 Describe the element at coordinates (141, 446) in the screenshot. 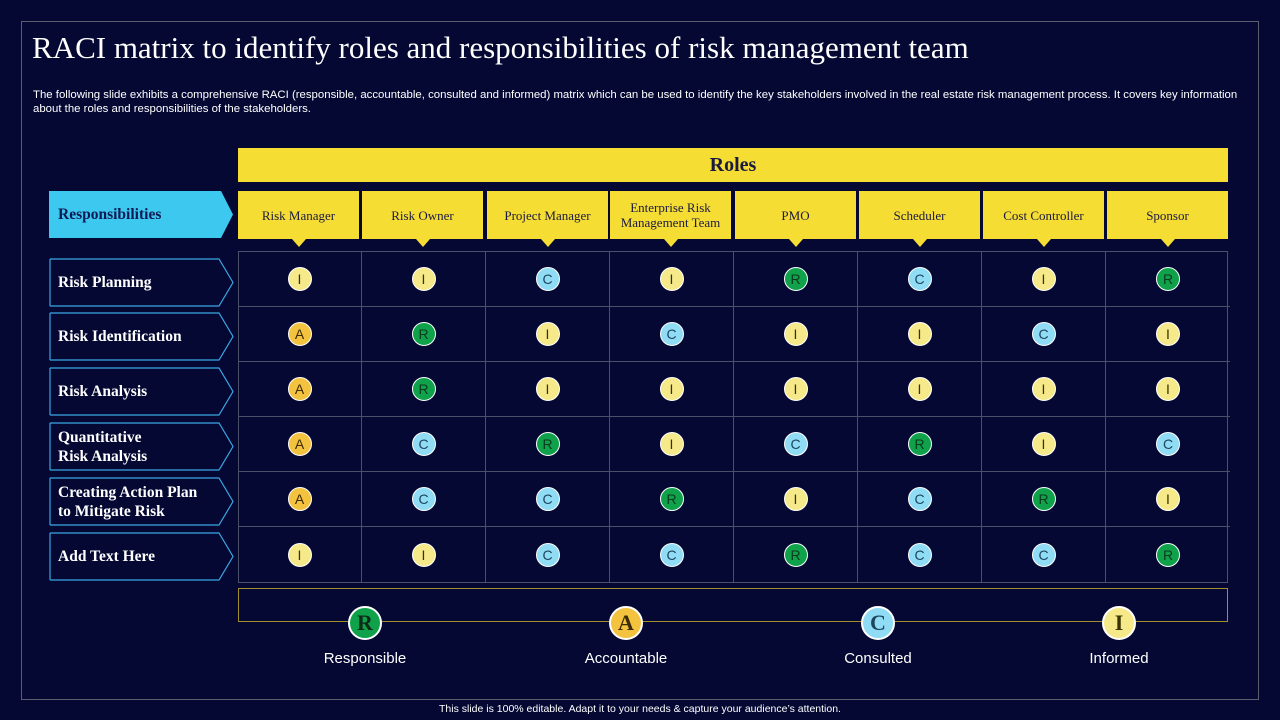

I see `row-label: Quantitative Risk Analysis` at that location.